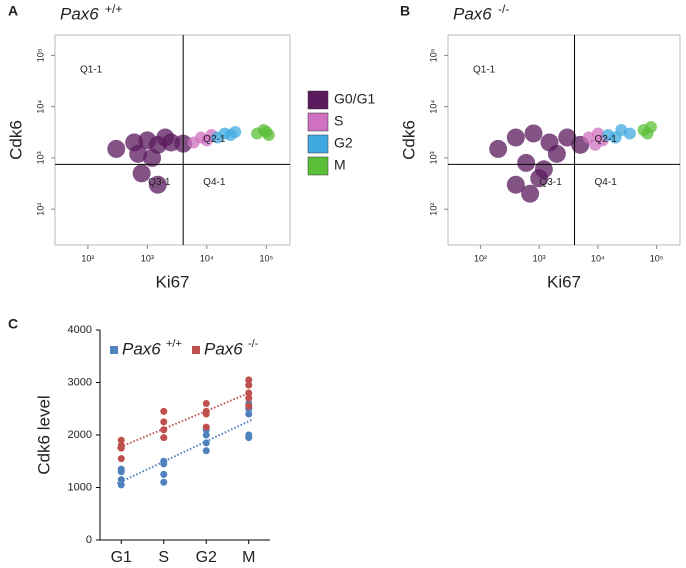  Describe the element at coordinates (113, 9) in the screenshot. I see `panel-title-superscript: +/+` at that location.